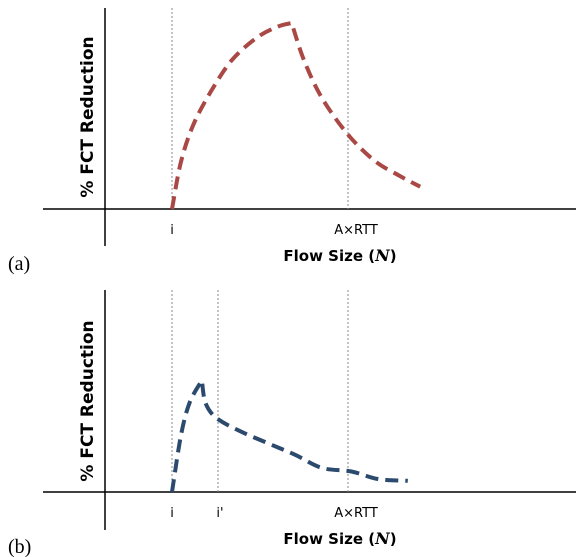 The width and height of the screenshot is (576, 557). Describe the element at coordinates (356, 230) in the screenshot. I see `tick-label-axrtt-a: A×RTT` at that location.